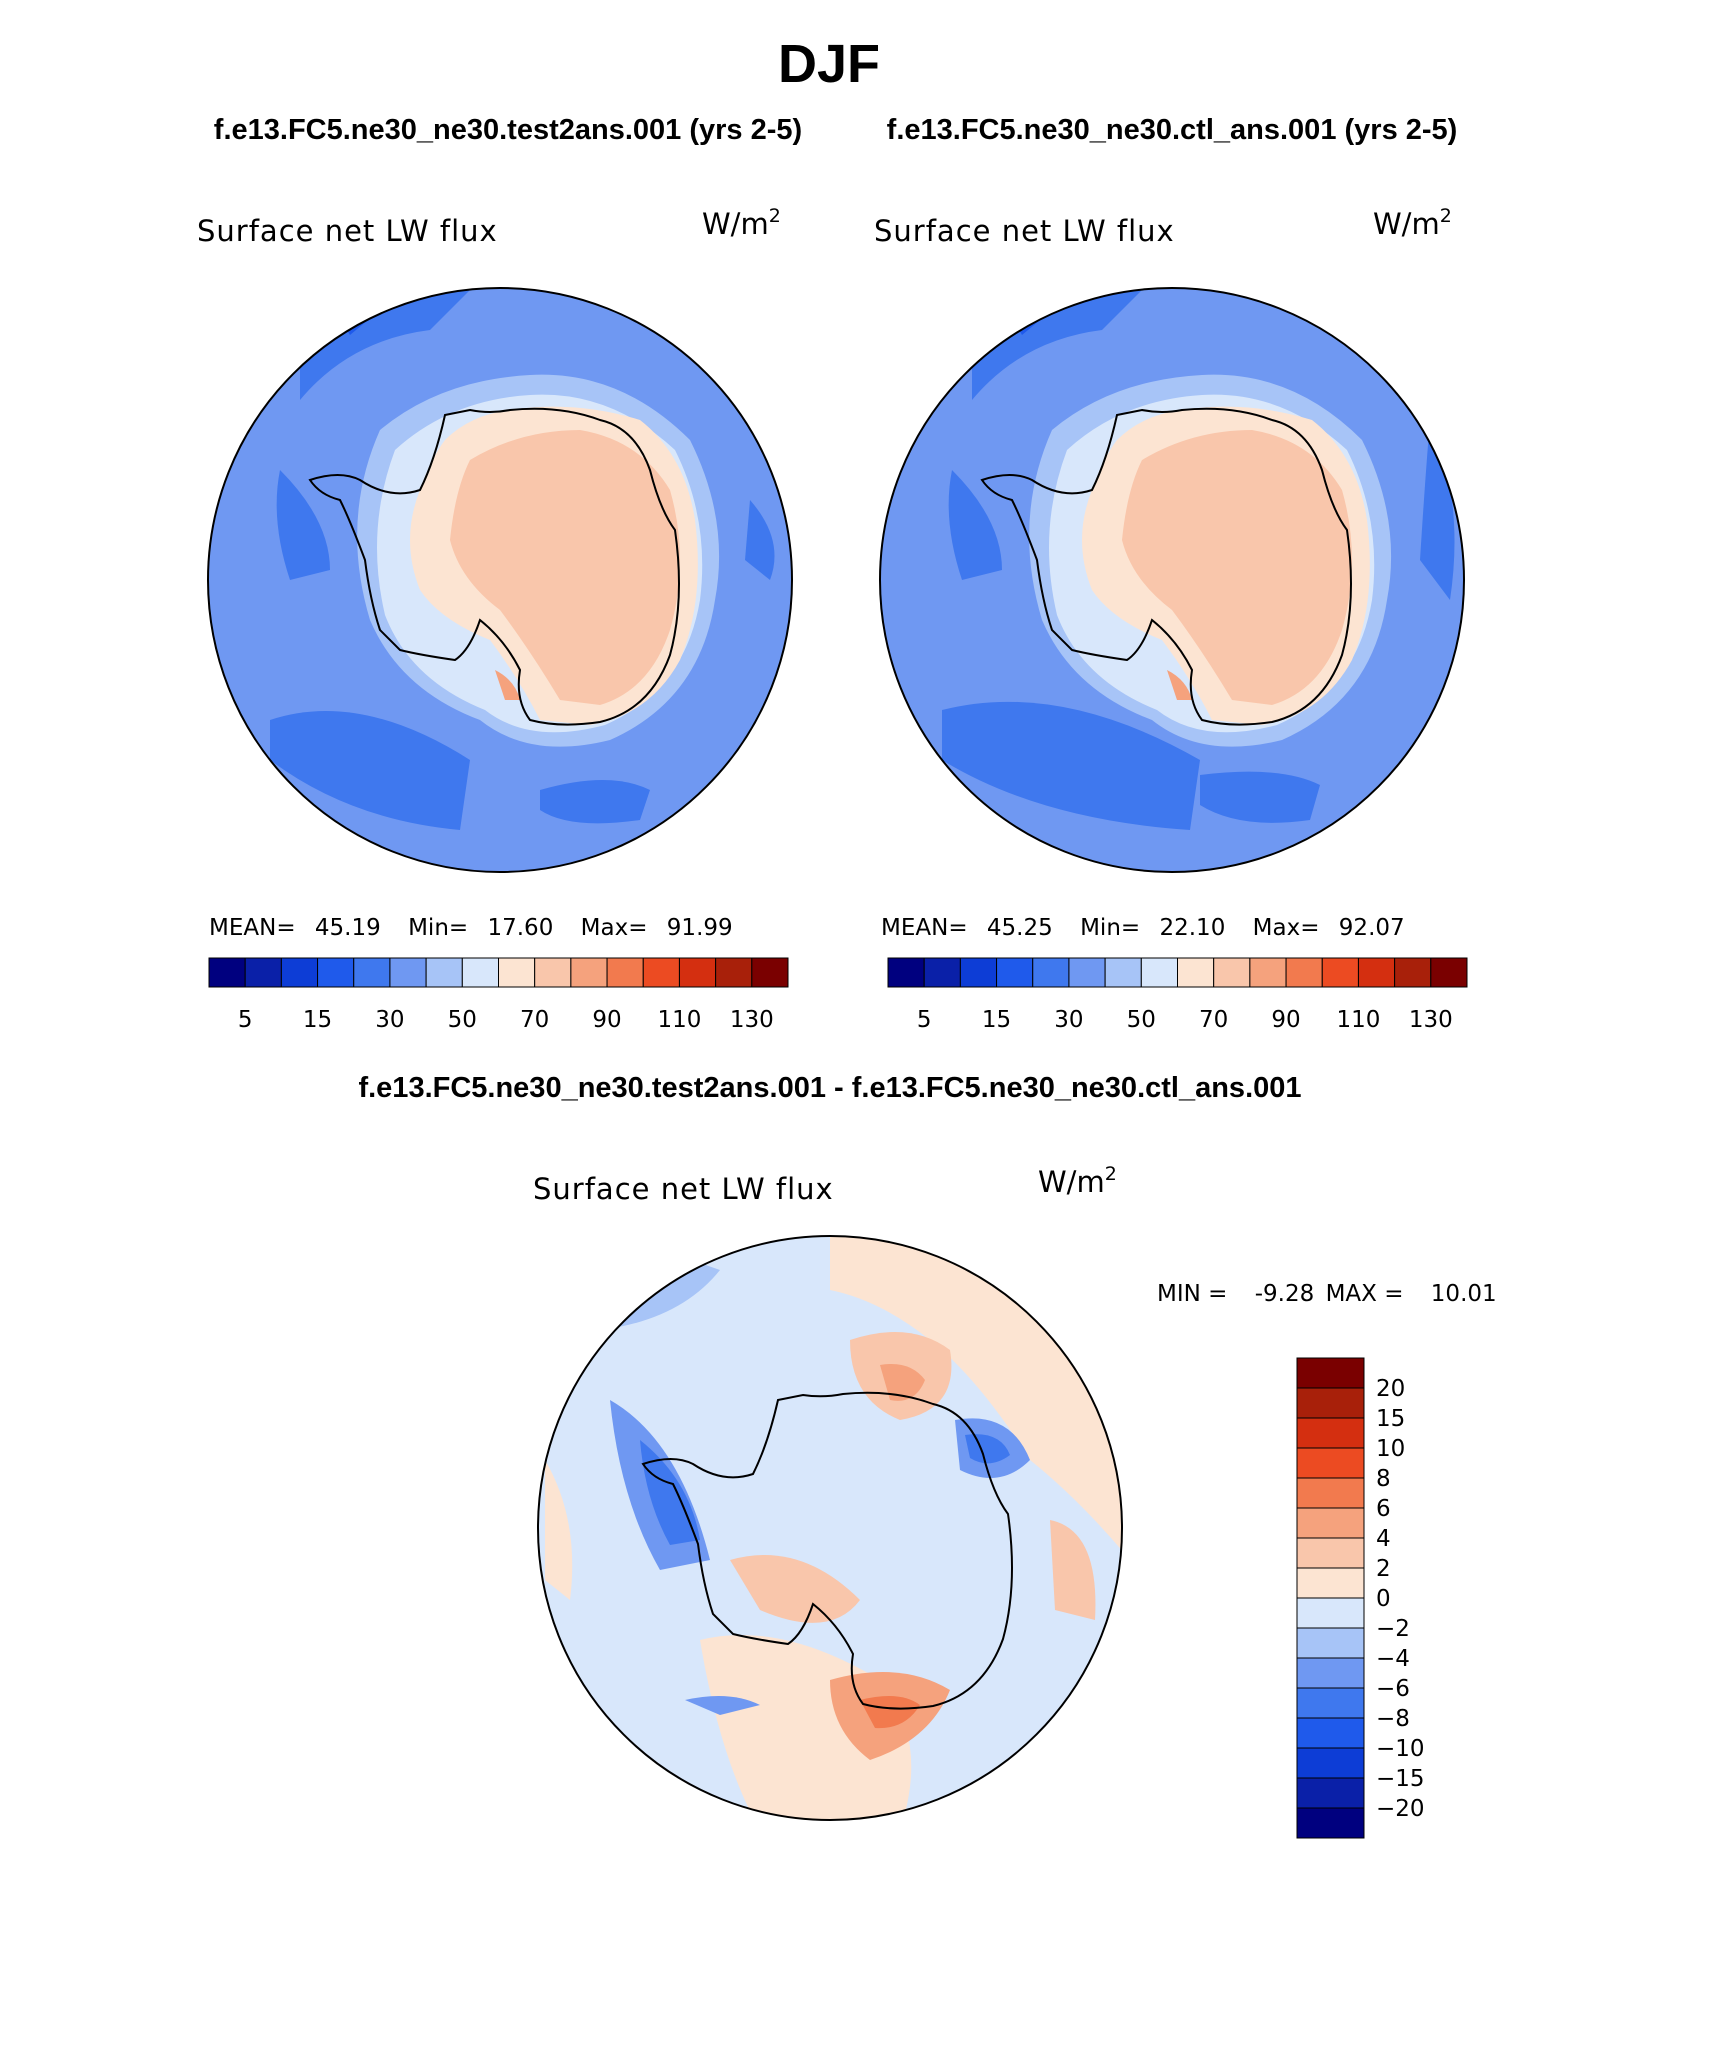  I want to click on panel-control-colorbar-tick-label: 50, so click(1141, 1020).